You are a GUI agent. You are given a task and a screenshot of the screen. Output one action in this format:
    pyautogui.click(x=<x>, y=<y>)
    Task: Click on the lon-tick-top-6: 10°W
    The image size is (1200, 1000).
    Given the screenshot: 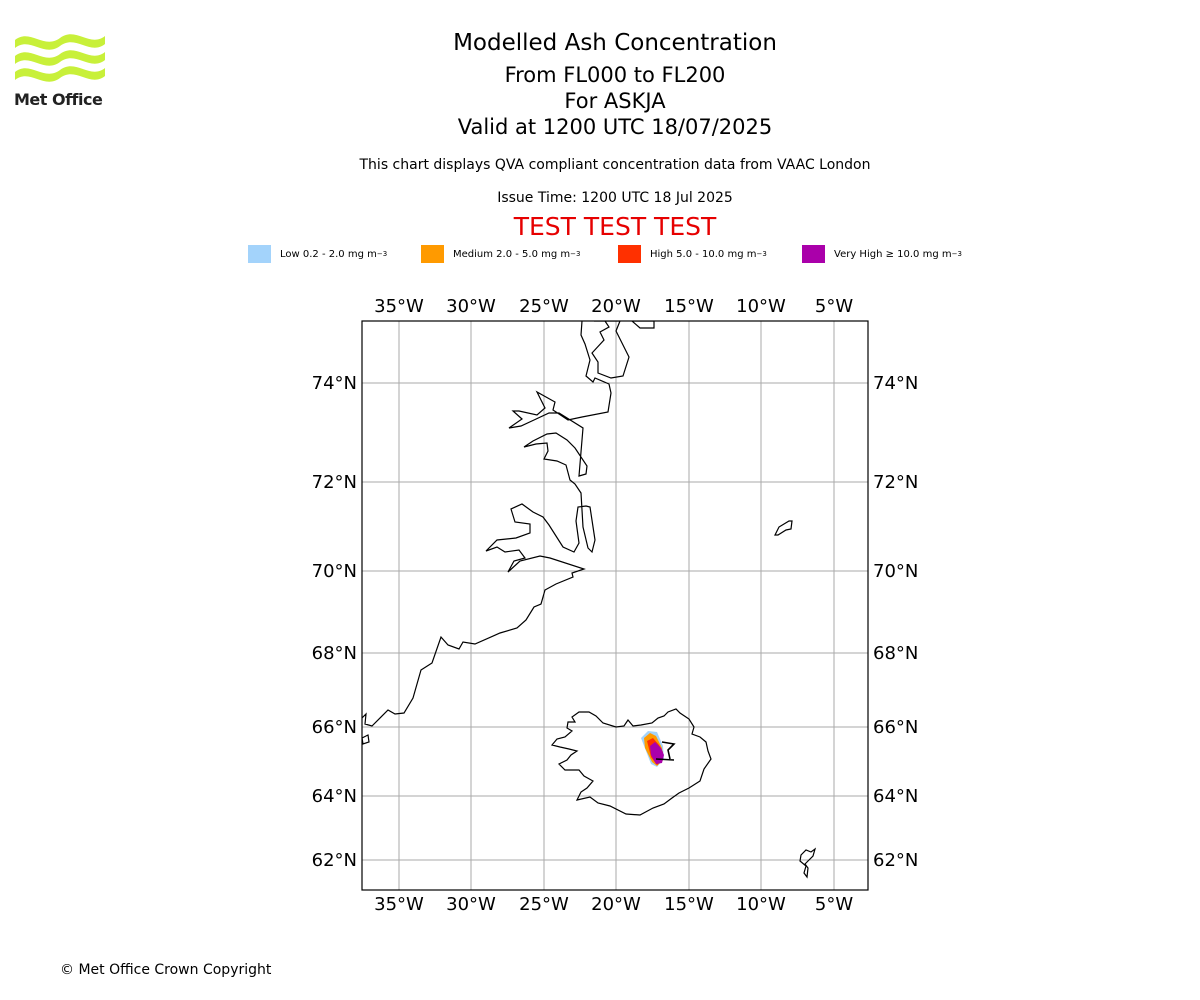 What is the action you would take?
    pyautogui.click(x=761, y=306)
    